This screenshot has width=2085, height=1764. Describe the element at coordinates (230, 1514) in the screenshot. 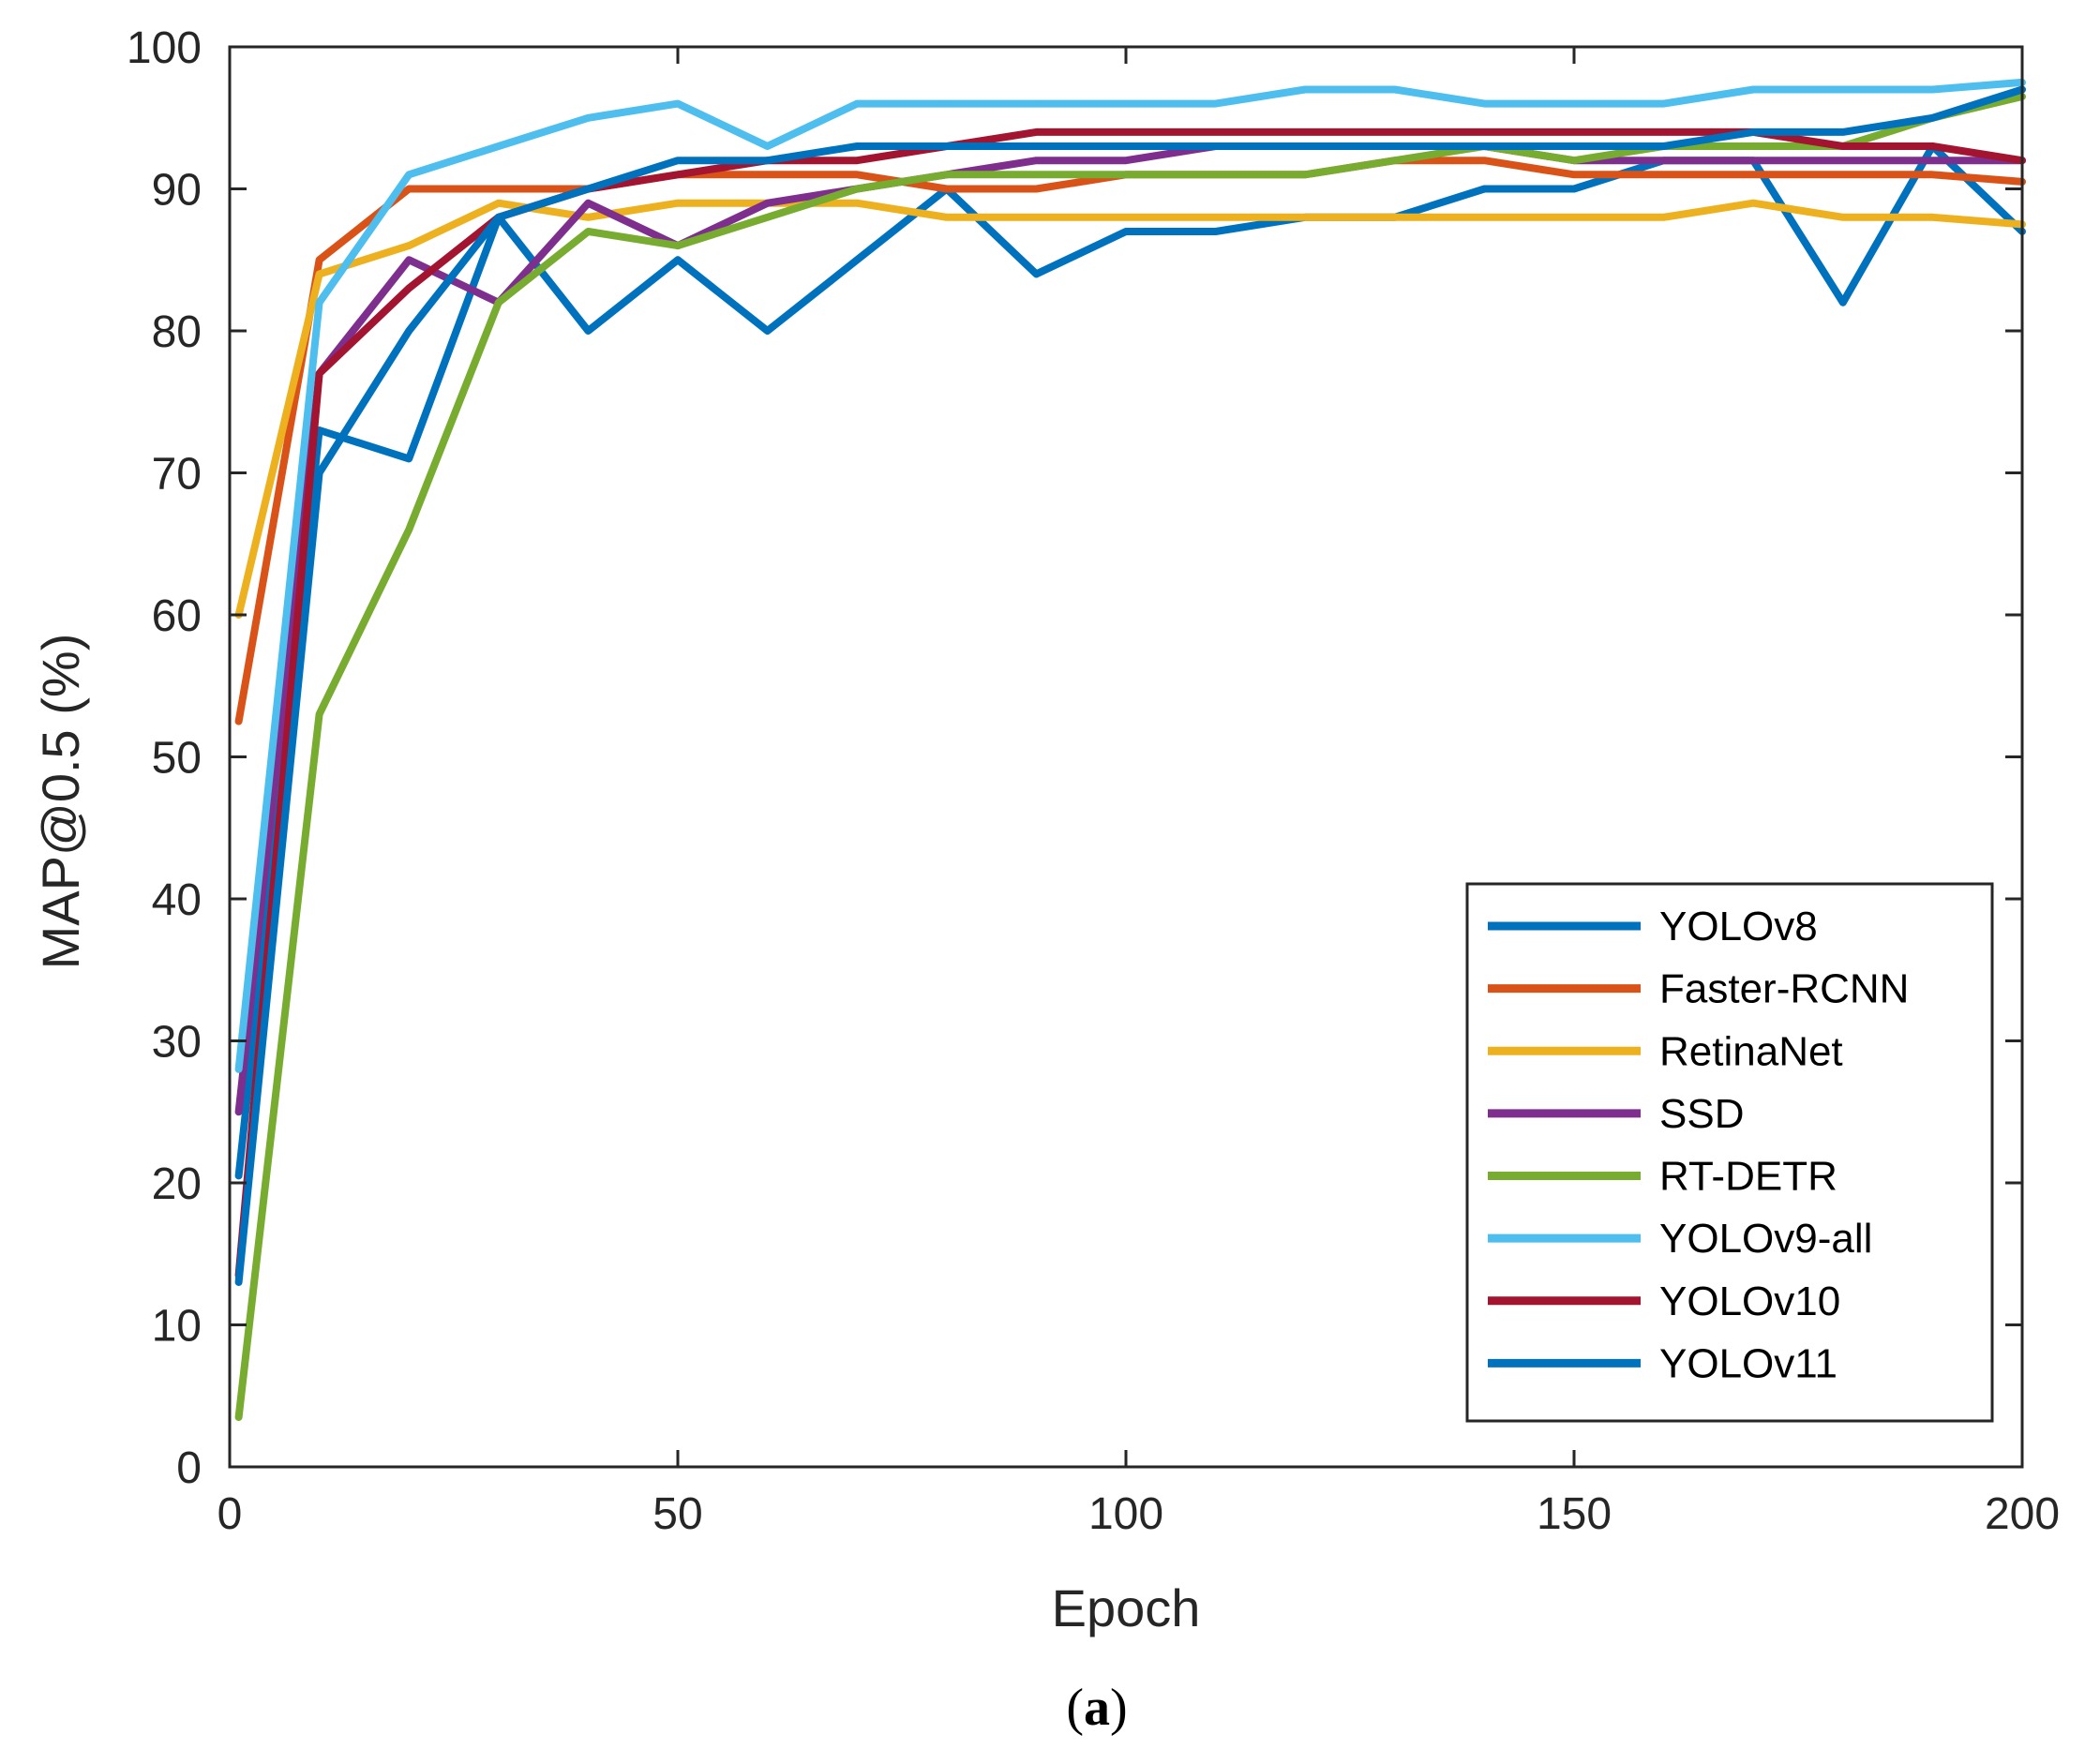

I see `x-tick-label: 0` at that location.